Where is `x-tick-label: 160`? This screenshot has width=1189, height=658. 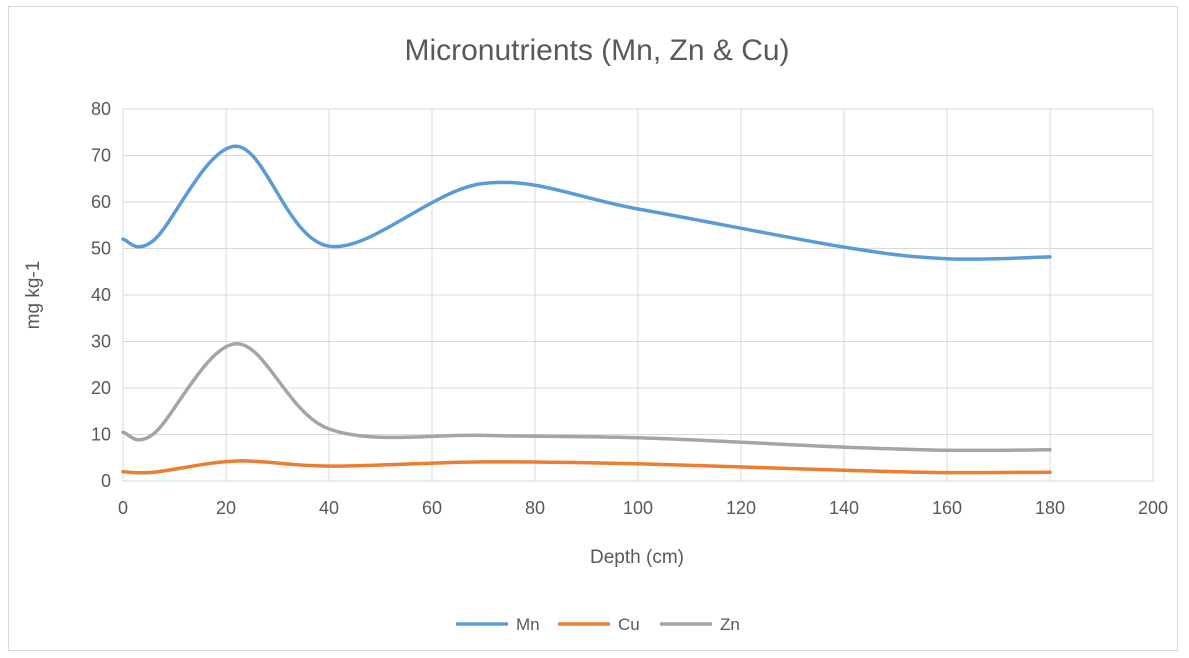 x-tick-label: 160 is located at coordinates (947, 508).